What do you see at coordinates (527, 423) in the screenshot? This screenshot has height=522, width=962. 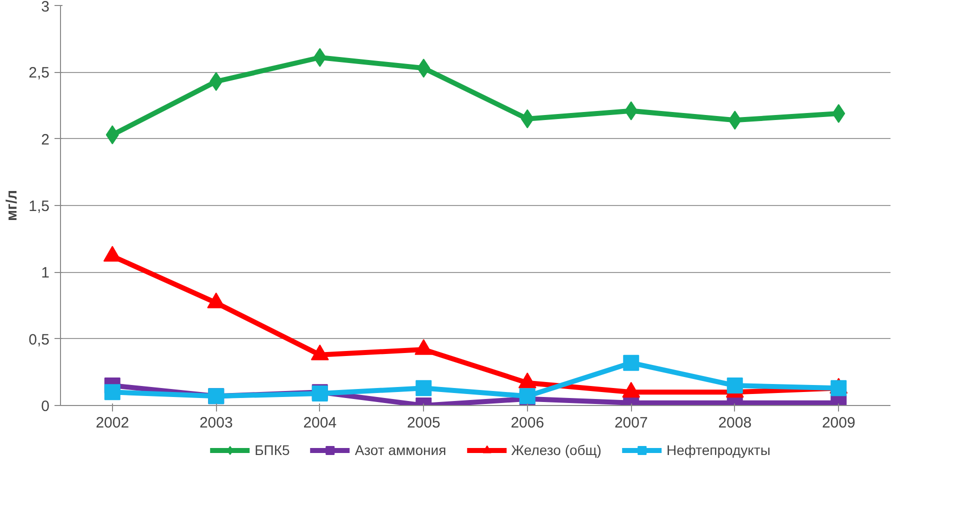 I see `x-tick-label: 2006` at bounding box center [527, 423].